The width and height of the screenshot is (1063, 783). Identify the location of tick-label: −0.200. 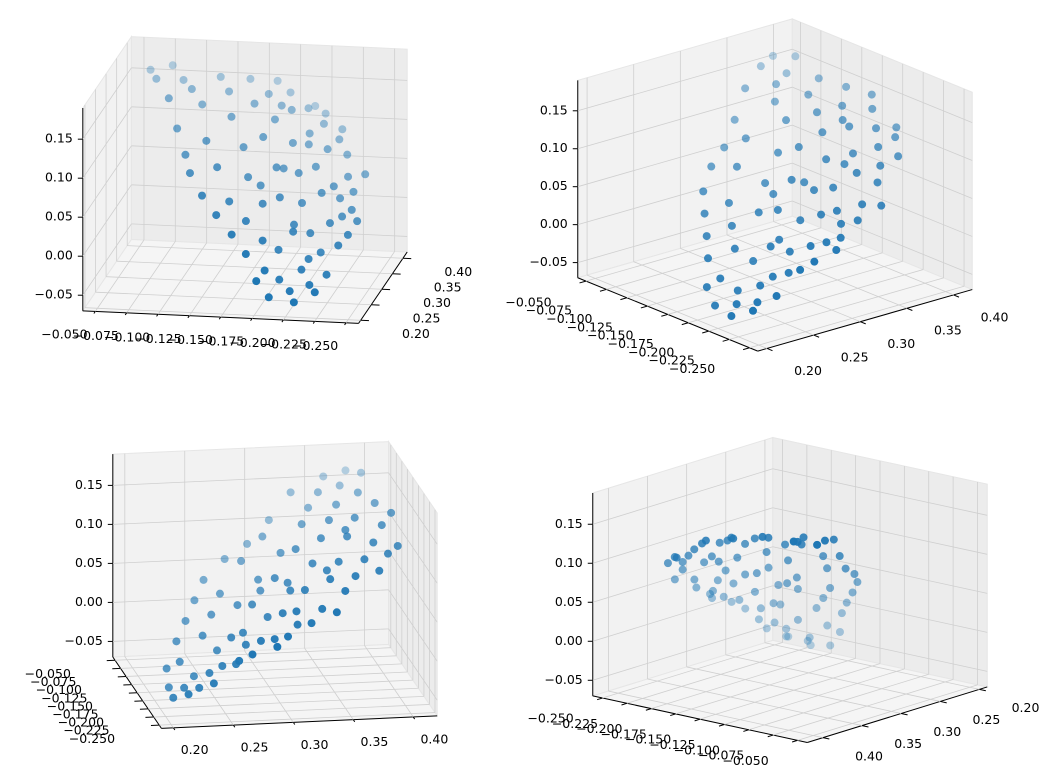
(651, 351).